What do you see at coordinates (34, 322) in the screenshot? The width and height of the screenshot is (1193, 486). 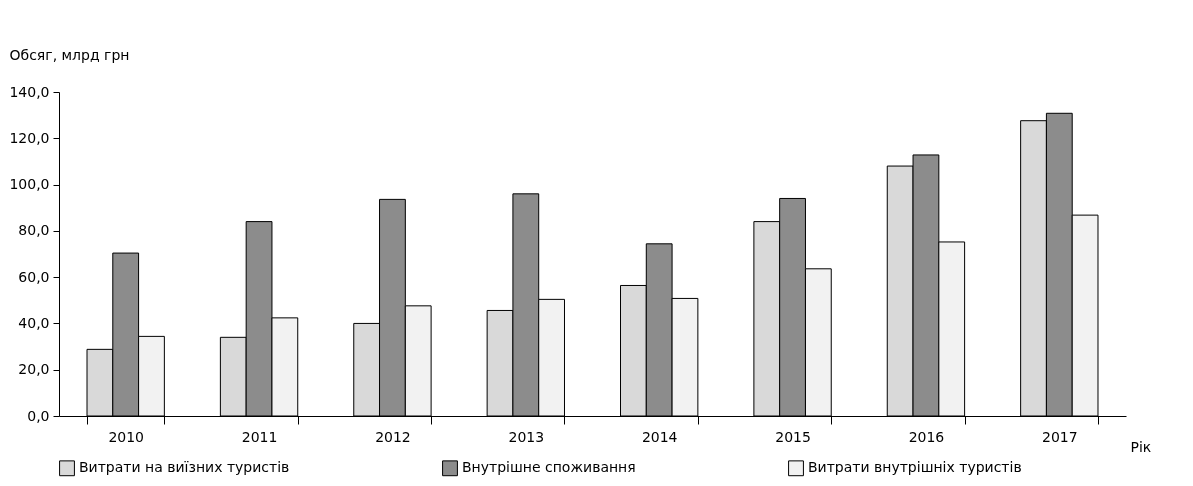 I see `y-tick-label: 40,0` at bounding box center [34, 322].